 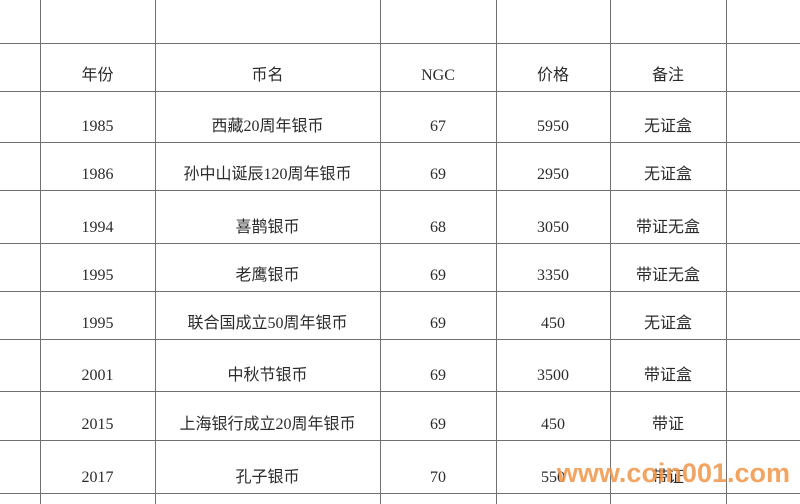 What do you see at coordinates (668, 365) in the screenshot?
I see `cell-note: 带证盒` at bounding box center [668, 365].